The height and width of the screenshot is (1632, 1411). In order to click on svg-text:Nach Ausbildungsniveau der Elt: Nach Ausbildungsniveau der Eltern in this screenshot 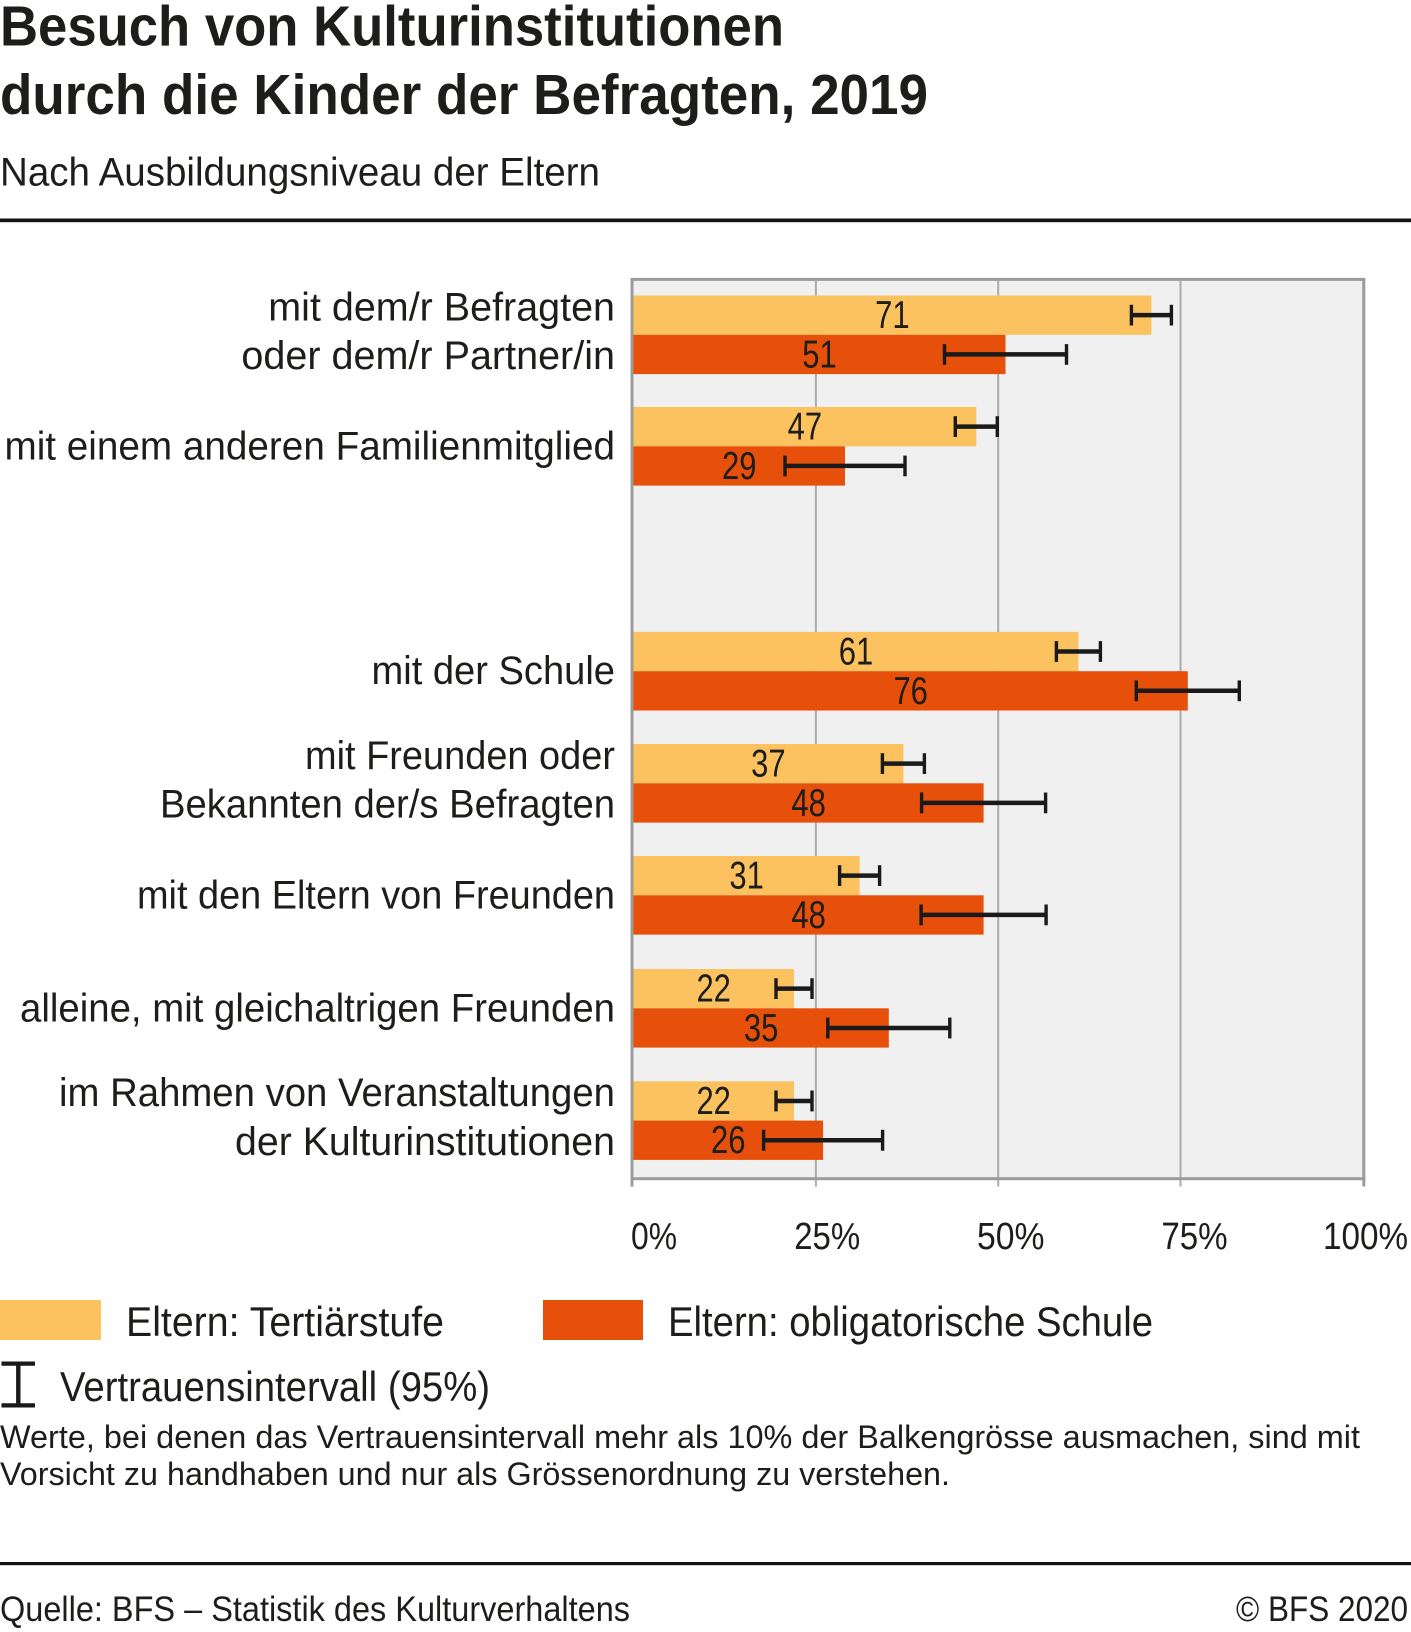, I will do `click(300, 173)`.